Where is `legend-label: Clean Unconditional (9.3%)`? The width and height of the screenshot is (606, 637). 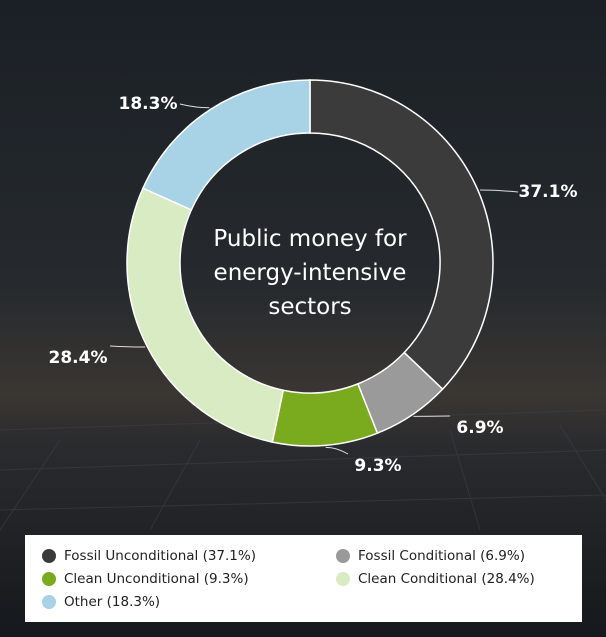
legend-label: Clean Unconditional (9.3%) is located at coordinates (156, 579).